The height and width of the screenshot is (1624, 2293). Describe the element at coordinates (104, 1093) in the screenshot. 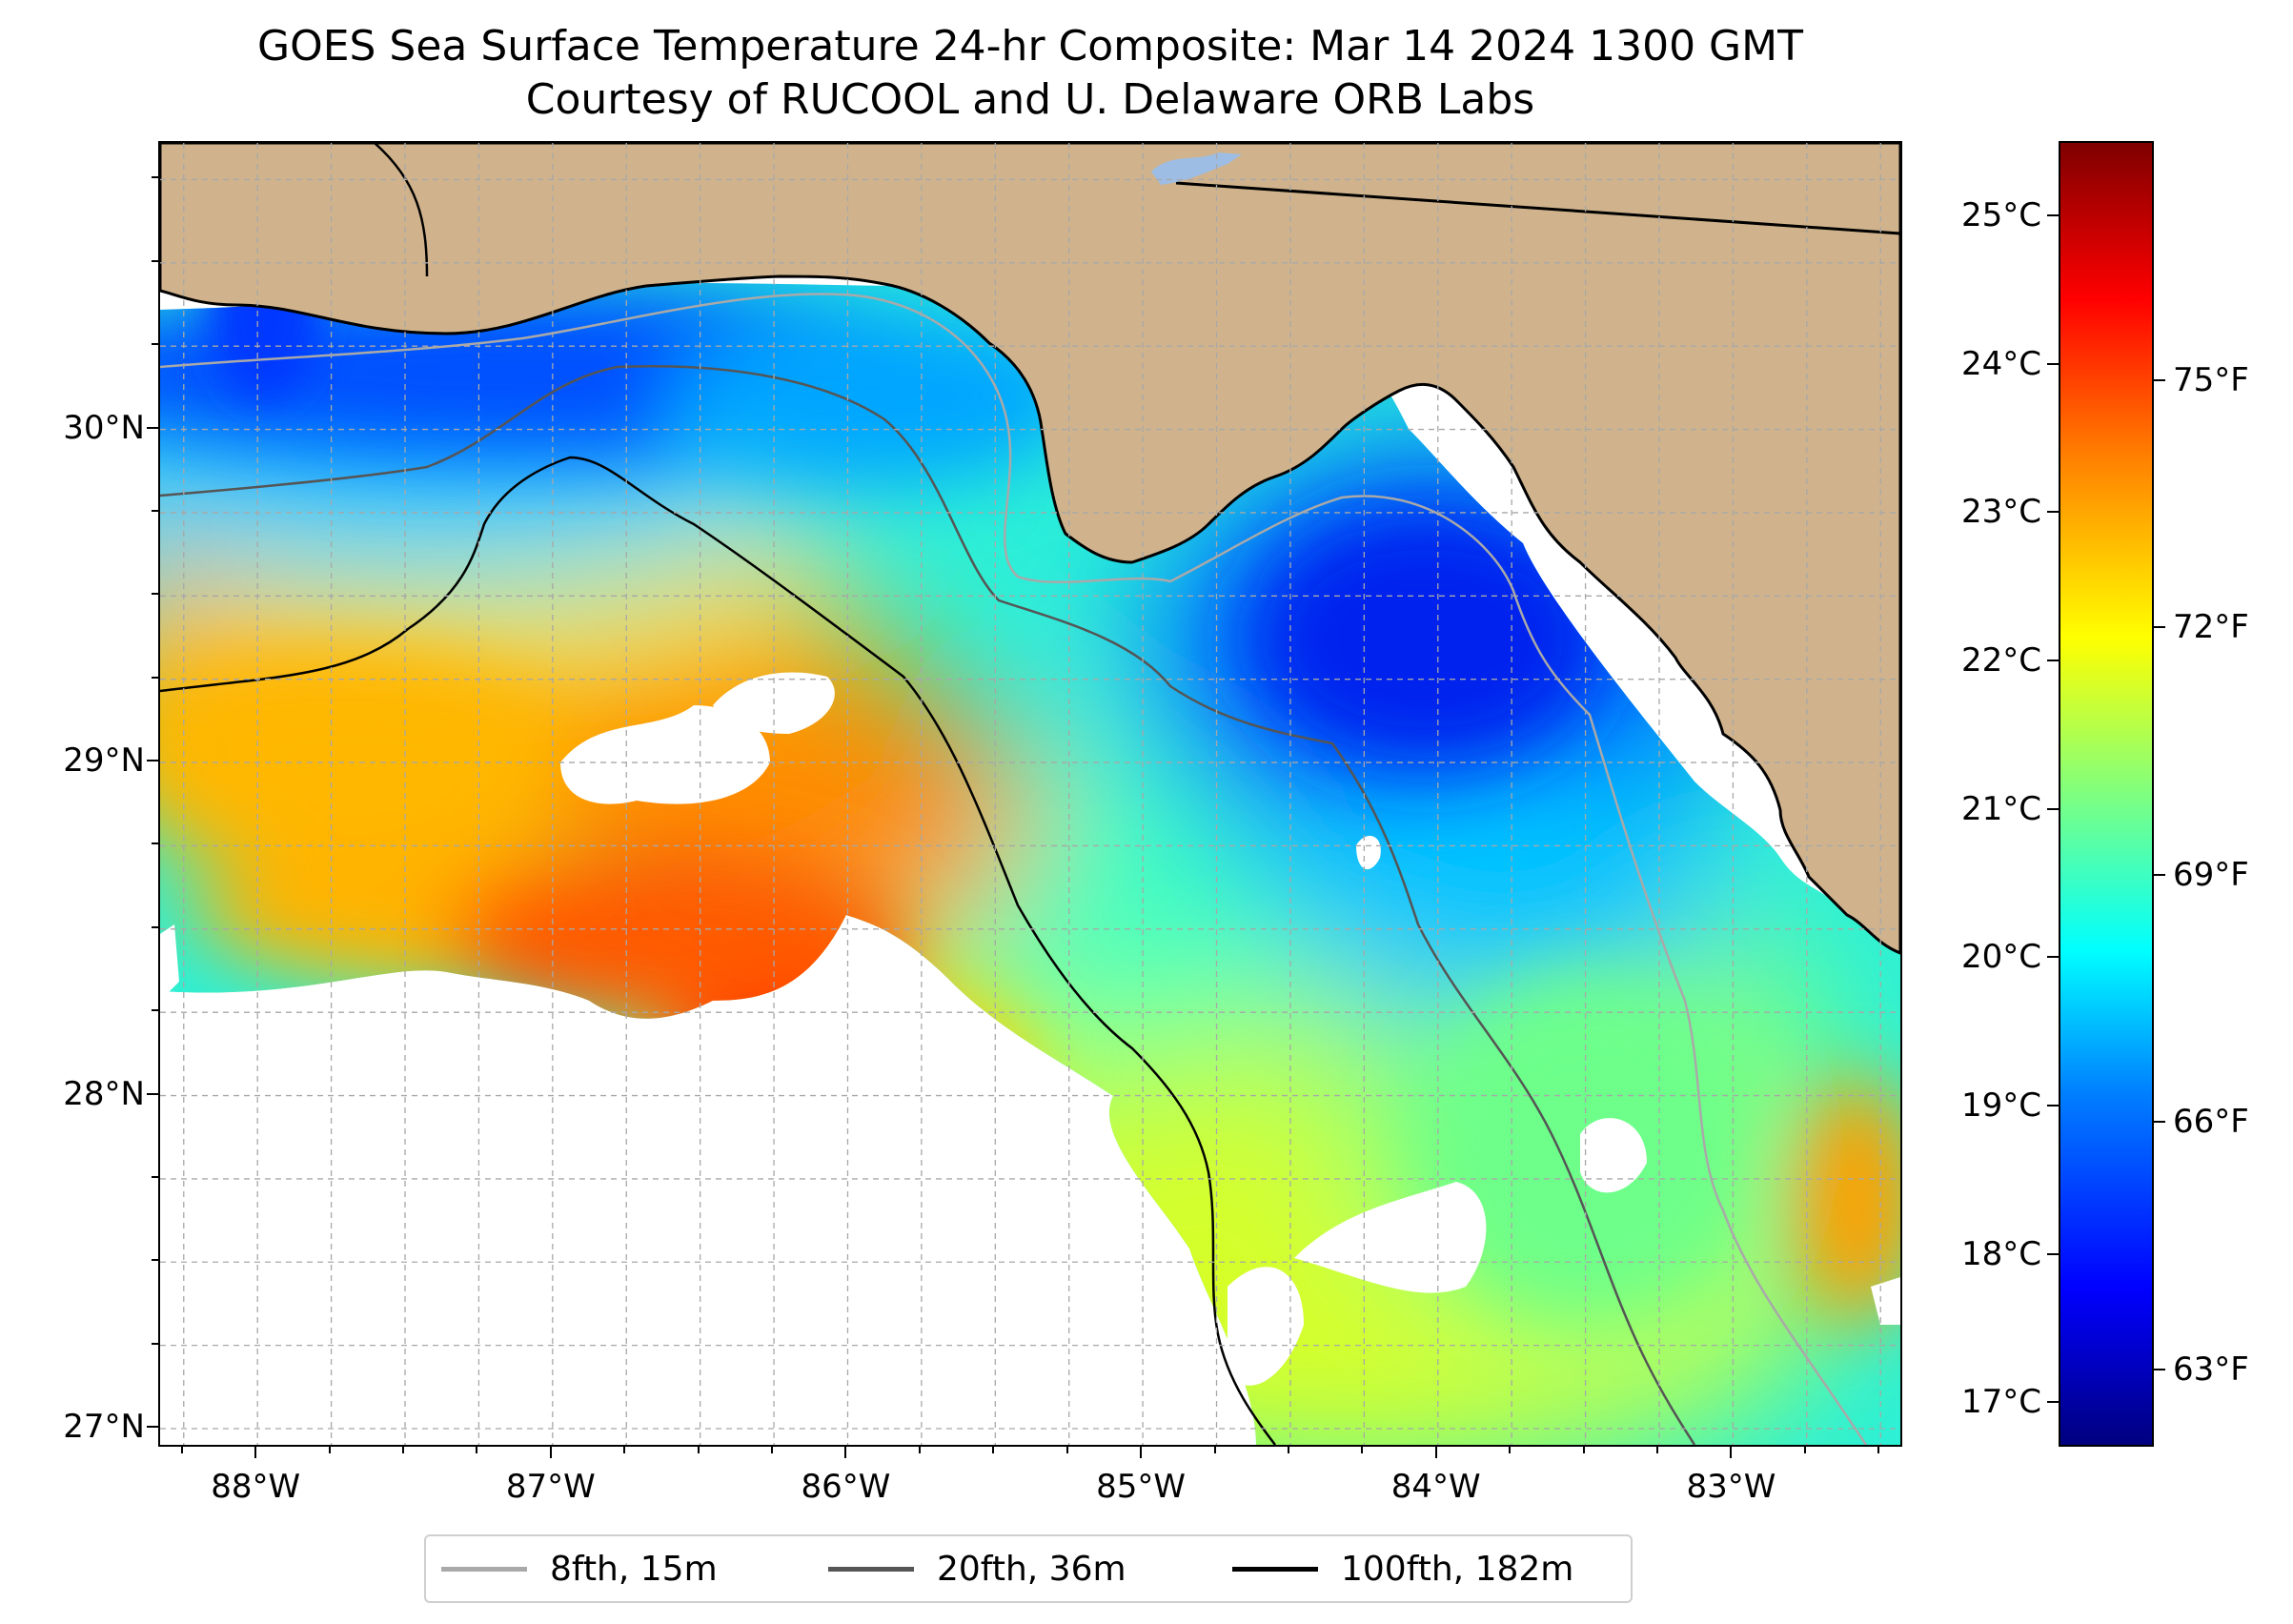

I see `lat-tick-label: 28°N` at that location.